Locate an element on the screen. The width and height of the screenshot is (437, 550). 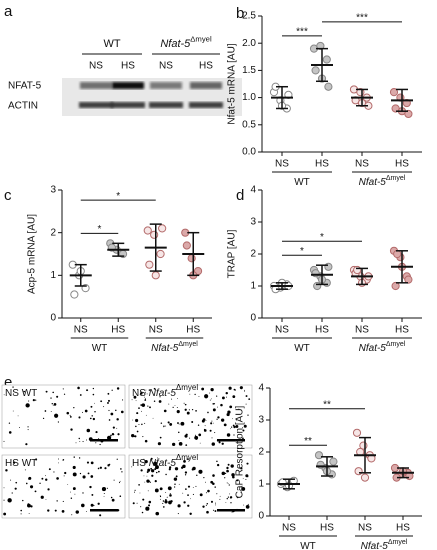
x-tick-label: NS is located at coordinates (81, 330).